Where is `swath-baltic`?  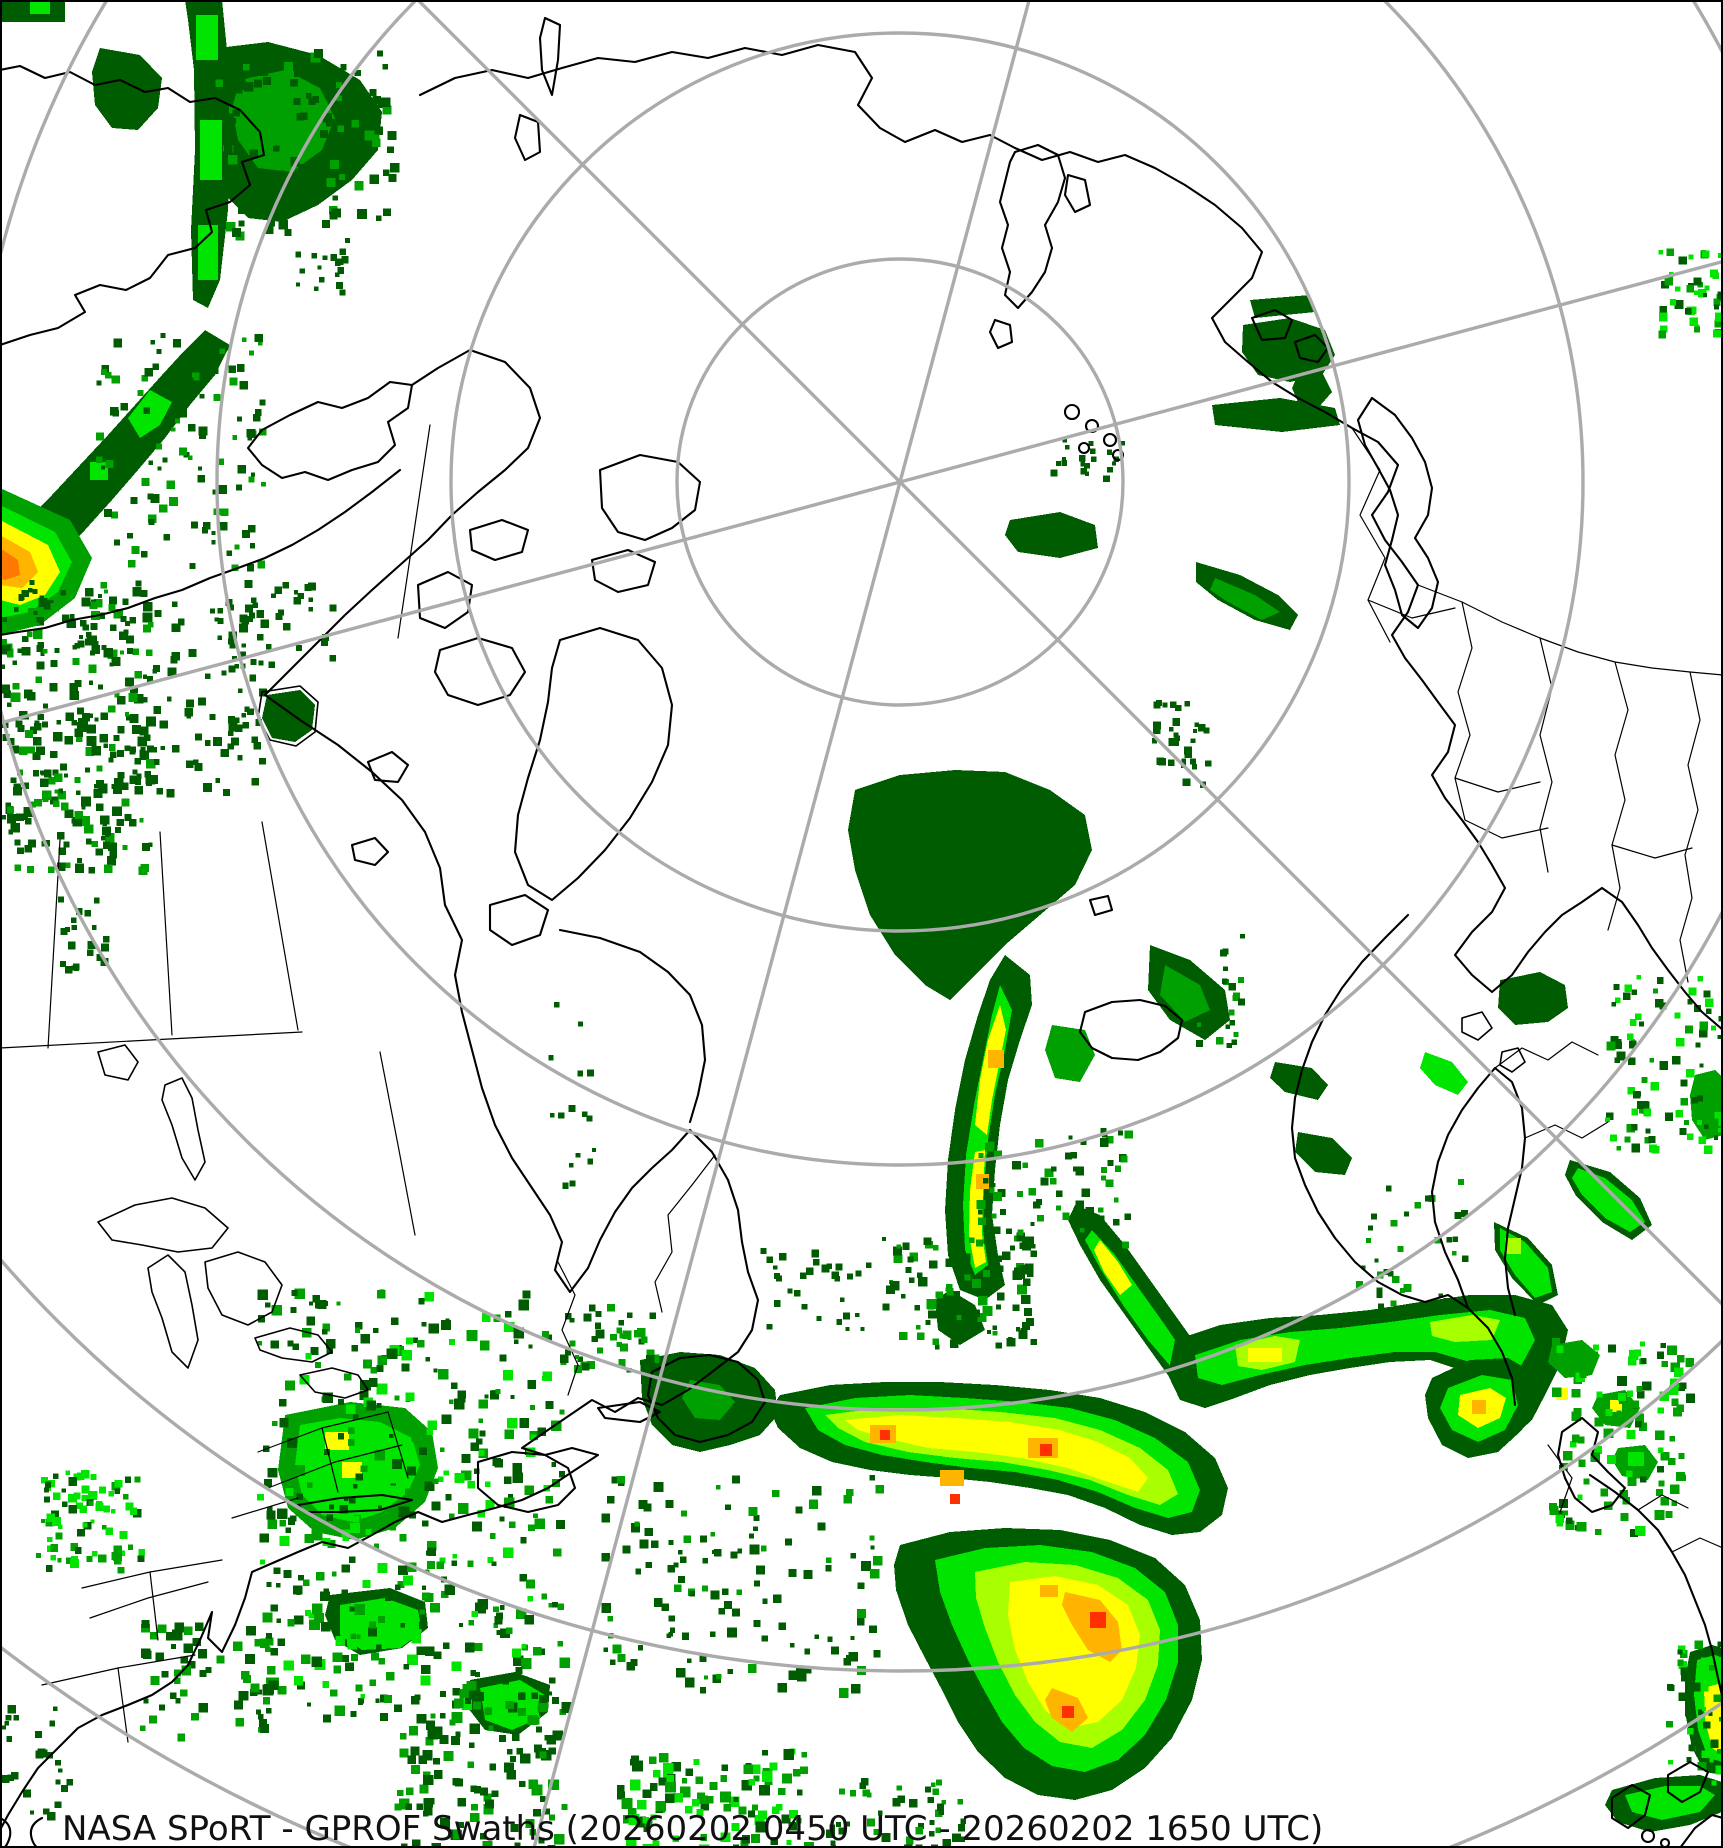
swath-baltic is located at coordinates (1573, 1232).